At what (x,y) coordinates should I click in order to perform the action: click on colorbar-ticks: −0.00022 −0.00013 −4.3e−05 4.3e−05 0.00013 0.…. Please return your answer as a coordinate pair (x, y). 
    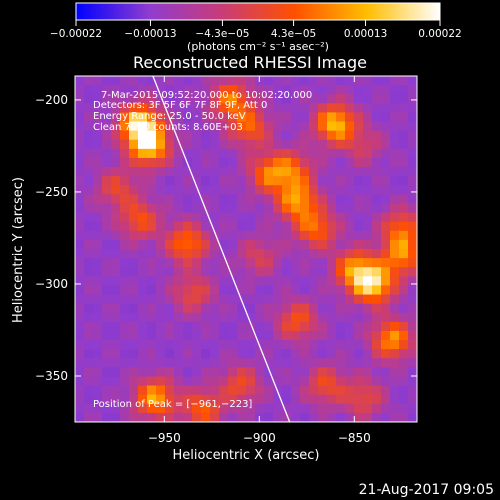
    Looking at the image, I should click on (256, 30).